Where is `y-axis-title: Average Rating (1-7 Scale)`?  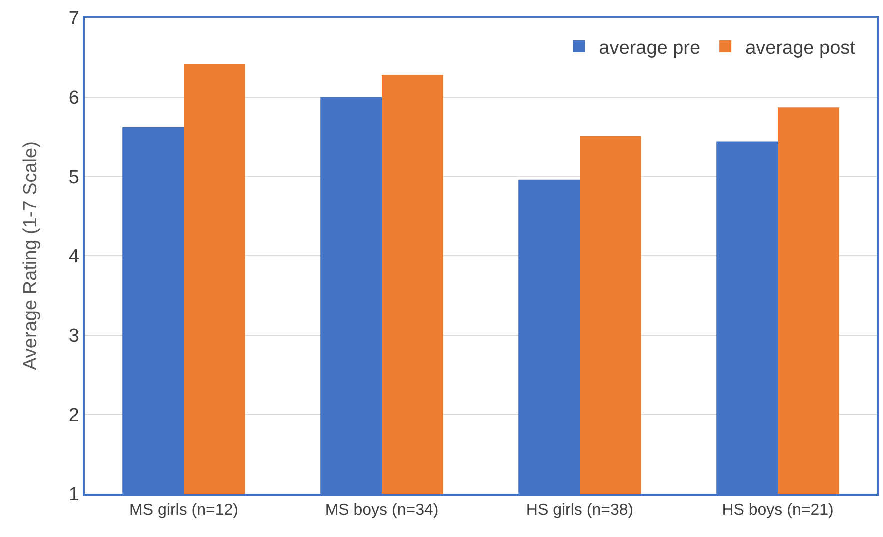 y-axis-title: Average Rating (1-7 Scale) is located at coordinates (31, 256).